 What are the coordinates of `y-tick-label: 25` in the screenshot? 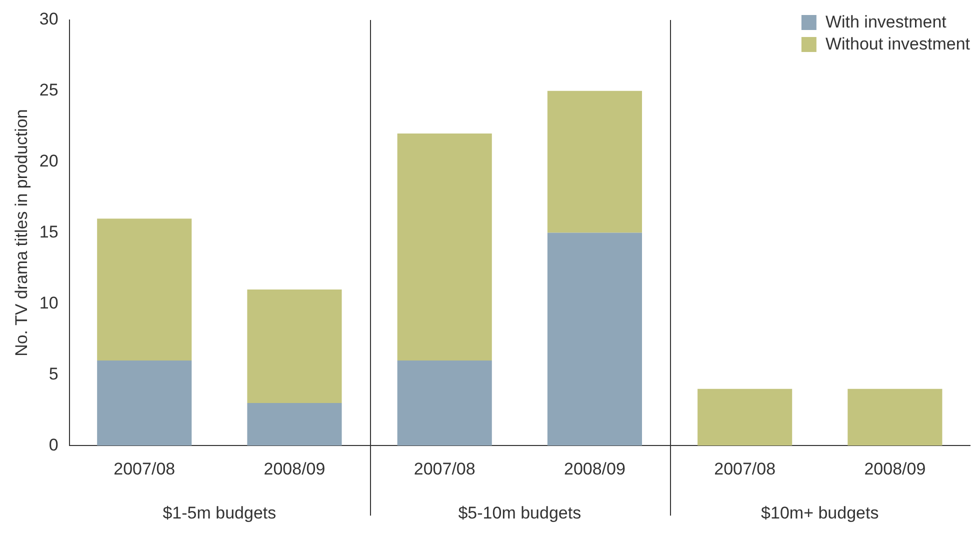 It's located at (48, 90).